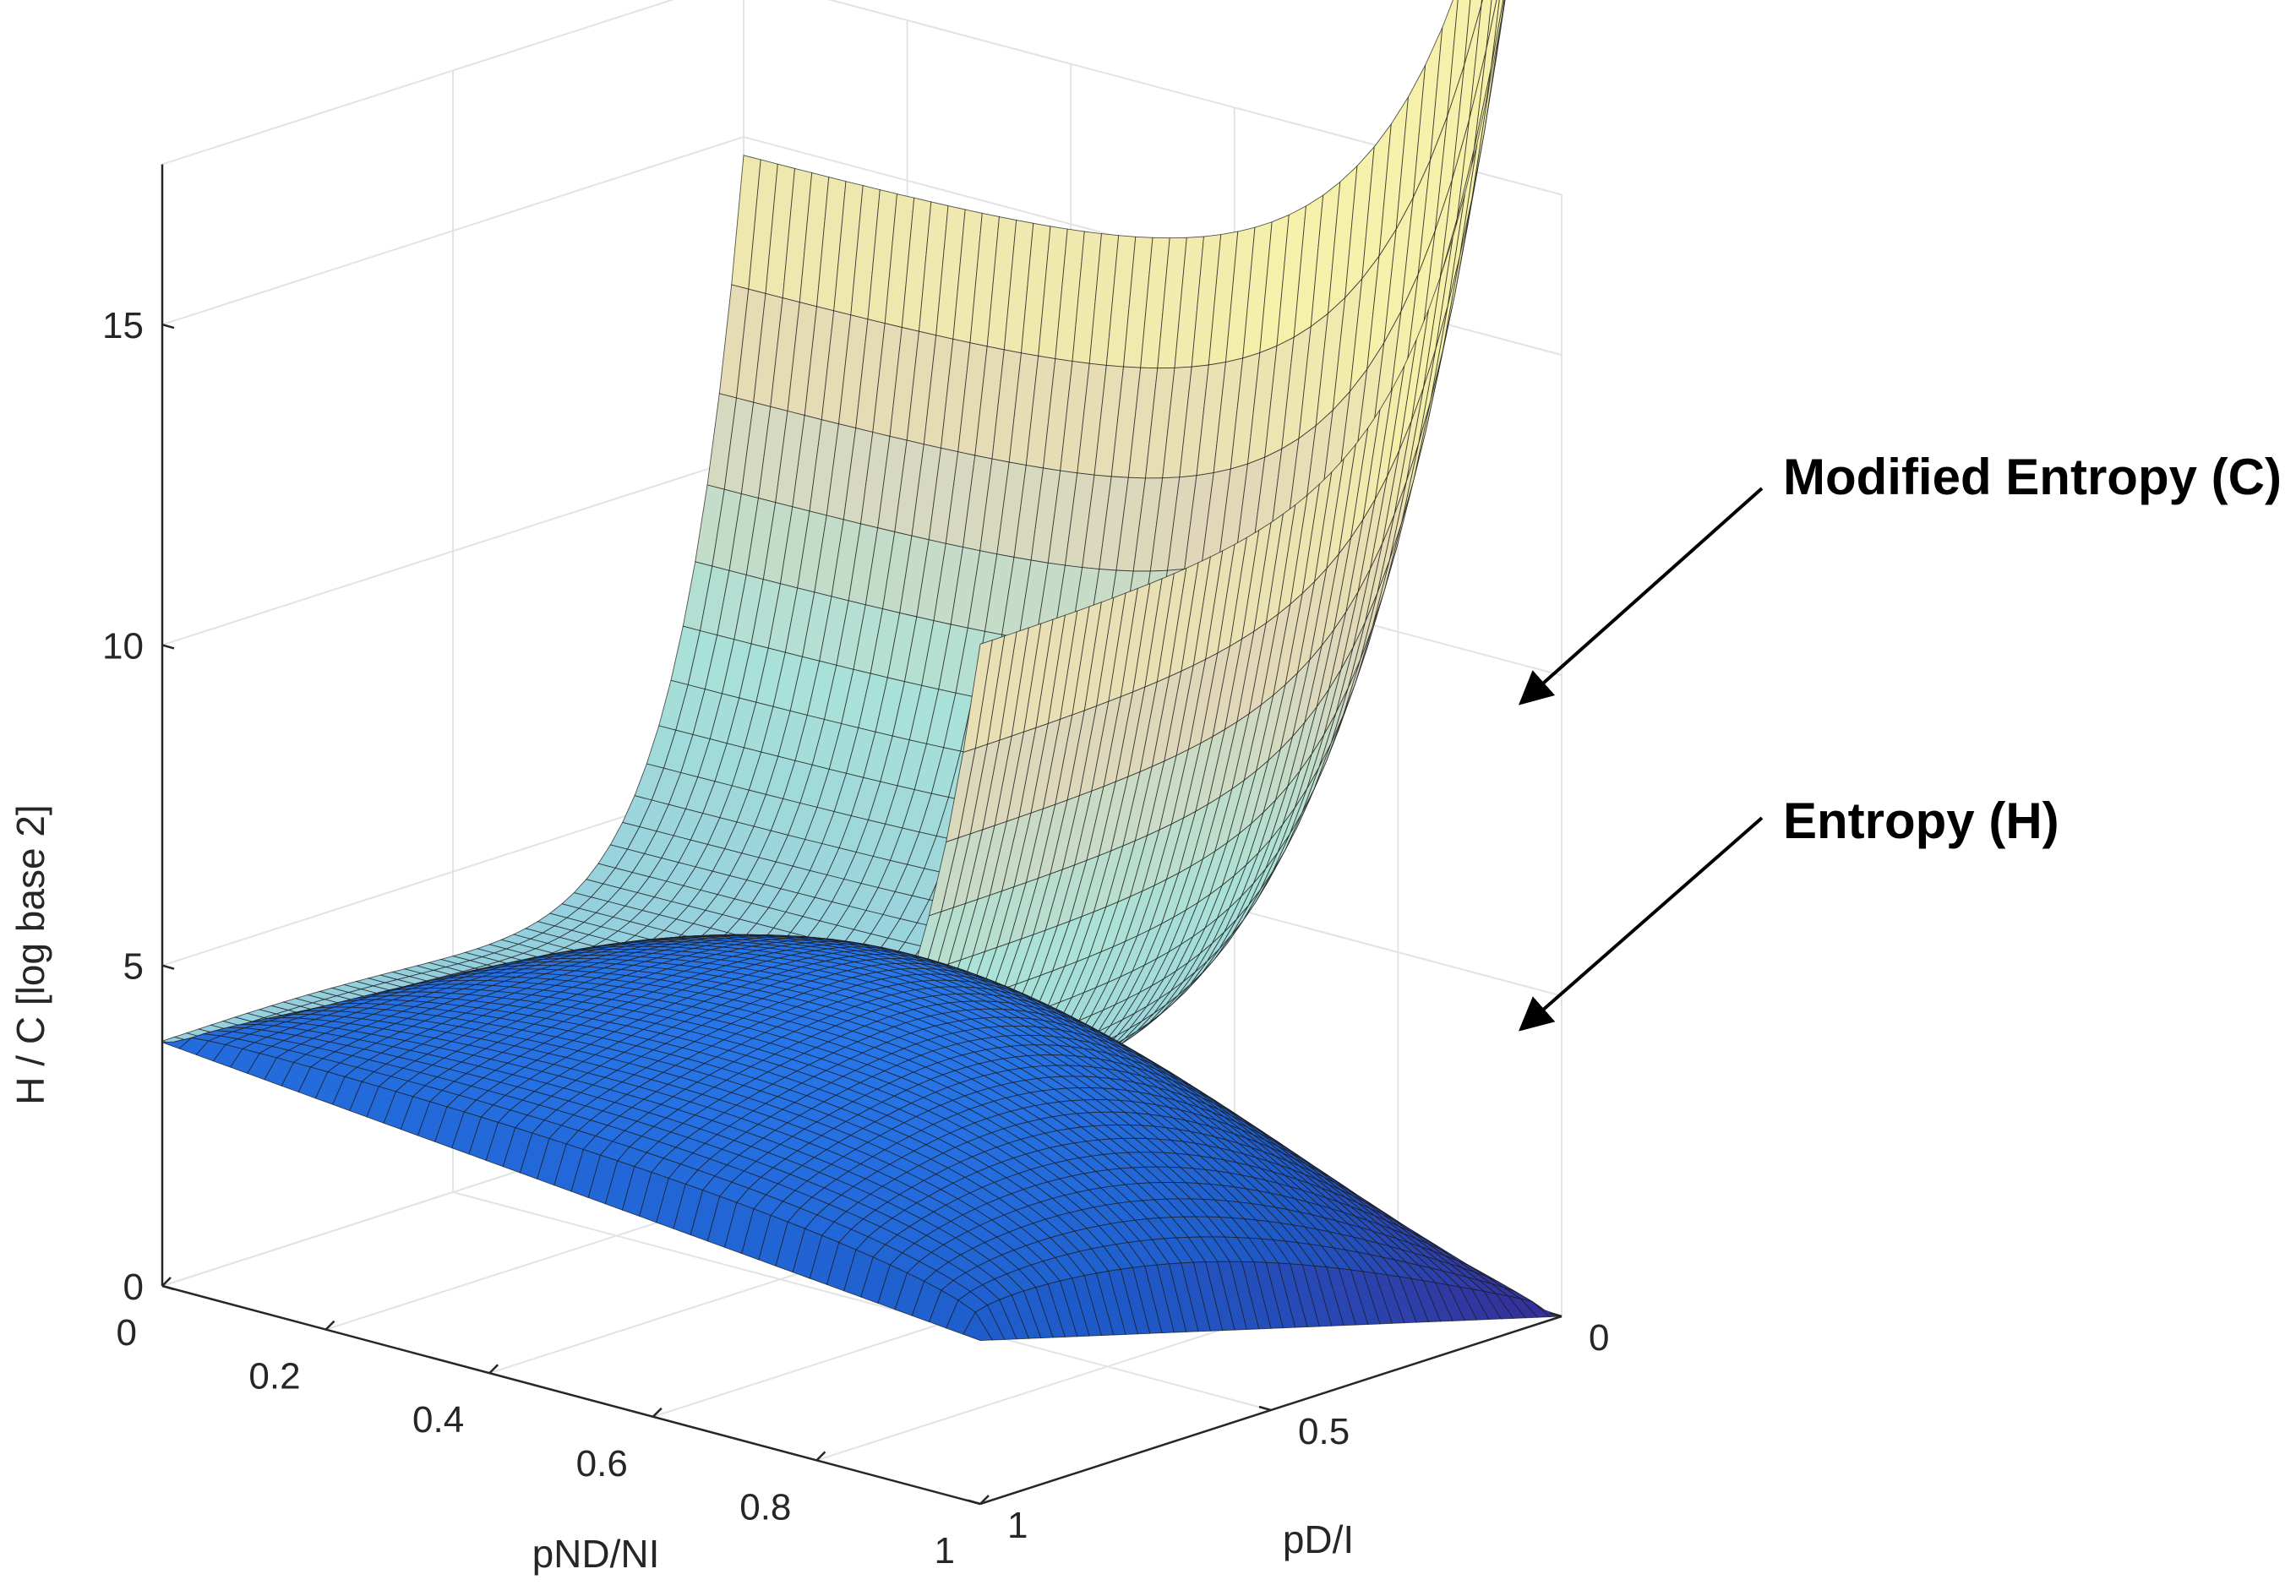  Describe the element at coordinates (123, 325) in the screenshot. I see `z-tick-label: 15` at that location.